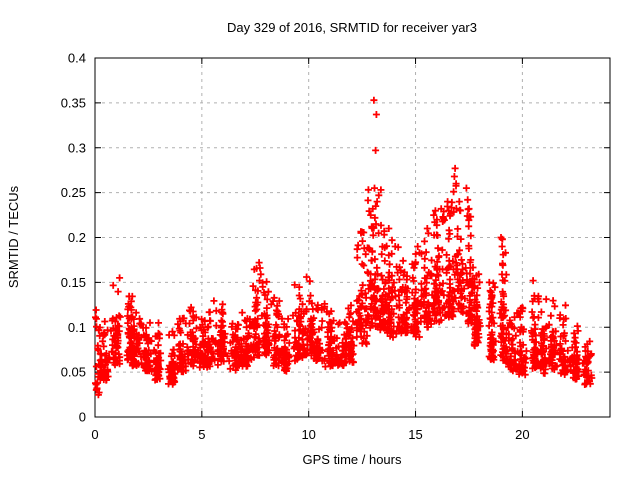  What do you see at coordinates (308, 434) in the screenshot?
I see `x-tick-label: 10` at bounding box center [308, 434].